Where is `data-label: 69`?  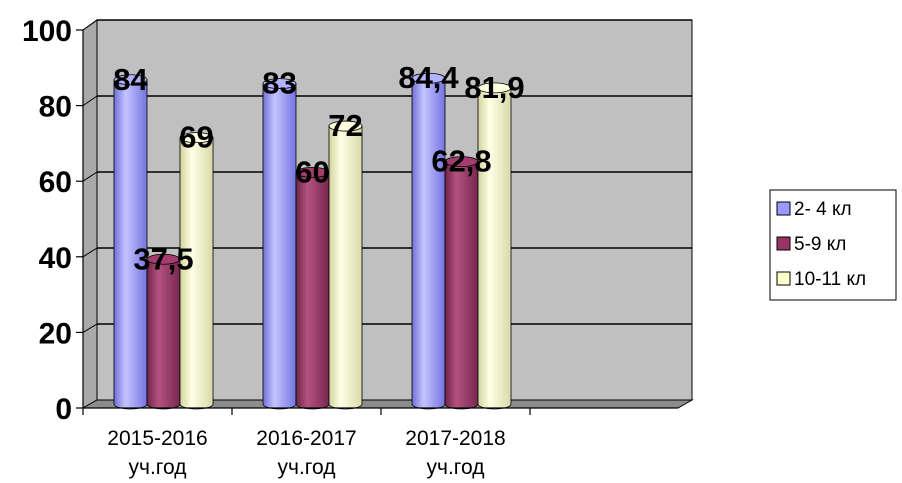
data-label: 69 is located at coordinates (196, 137).